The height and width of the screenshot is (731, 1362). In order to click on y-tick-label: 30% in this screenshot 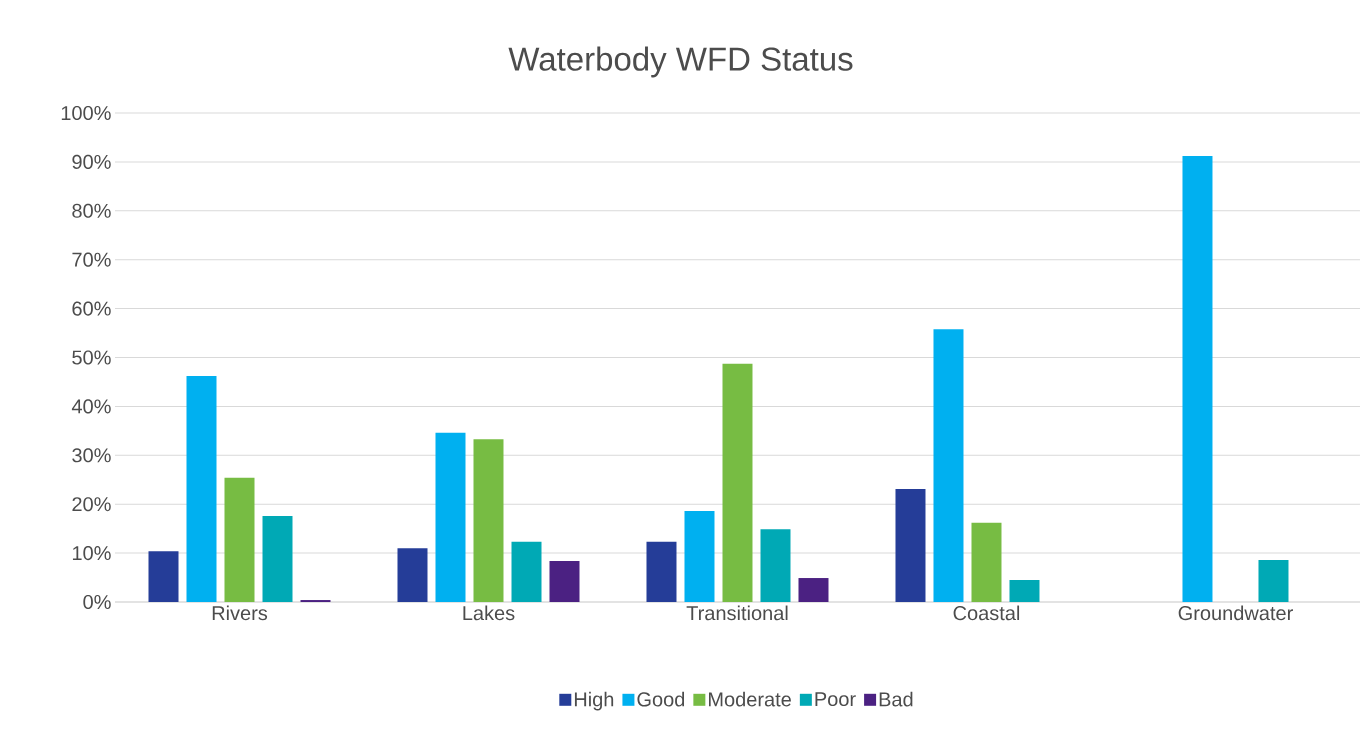, I will do `click(91, 455)`.